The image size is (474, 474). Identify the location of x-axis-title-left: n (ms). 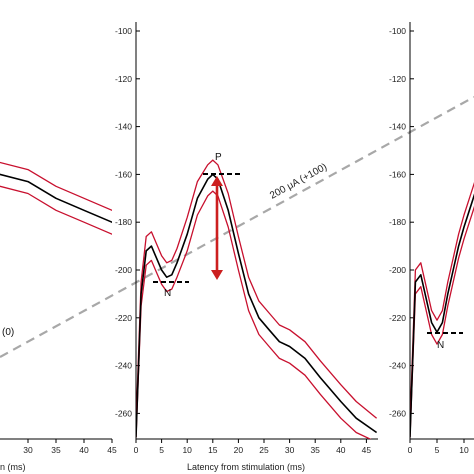
(13, 467).